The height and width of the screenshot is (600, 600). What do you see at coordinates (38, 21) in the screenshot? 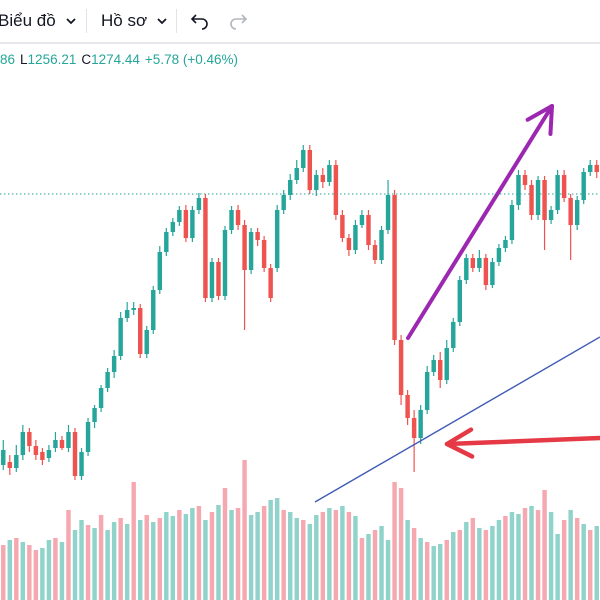
I see `chart-menu-button: Biểu đồ` at bounding box center [38, 21].